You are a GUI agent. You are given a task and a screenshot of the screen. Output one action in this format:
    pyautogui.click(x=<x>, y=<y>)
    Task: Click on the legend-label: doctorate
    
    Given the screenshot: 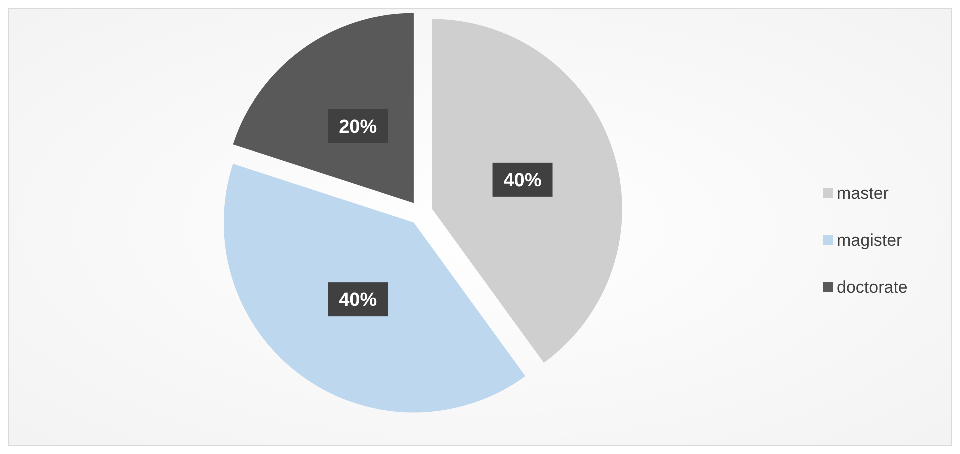 What is the action you would take?
    pyautogui.click(x=872, y=287)
    